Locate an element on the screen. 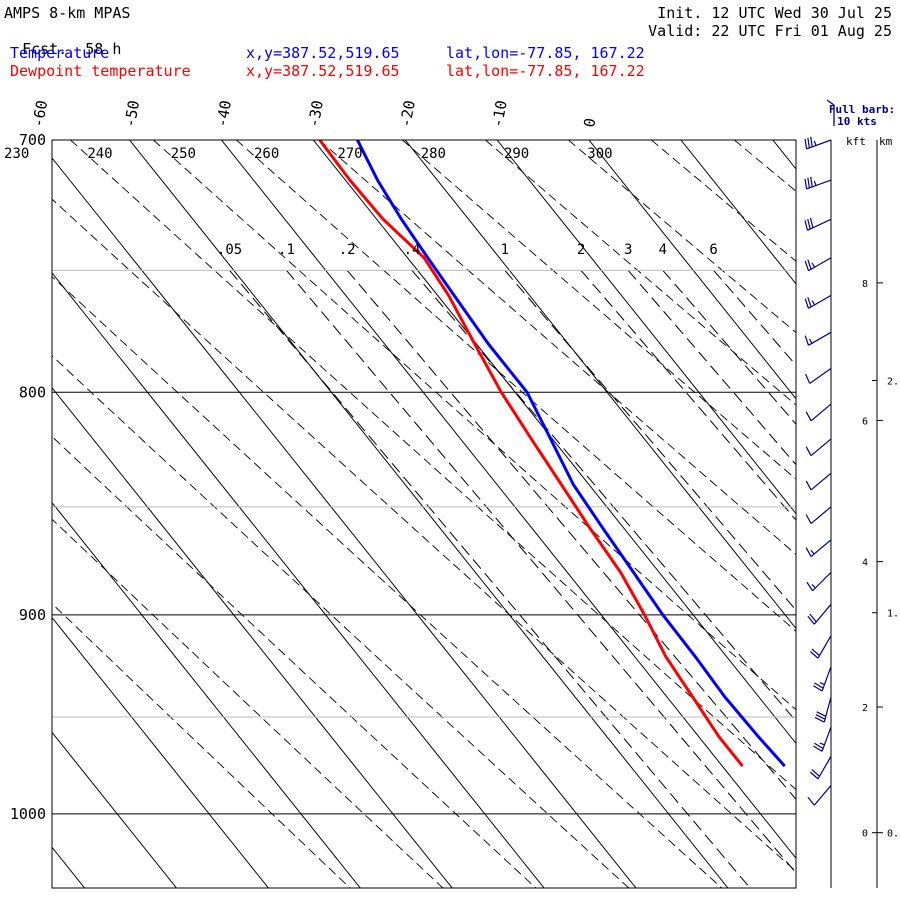 This screenshot has width=900, height=900. isotherm-label: -40 is located at coordinates (224, 114).